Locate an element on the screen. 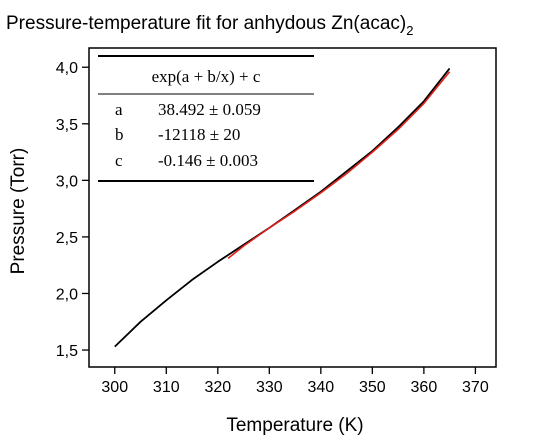 The image size is (550, 447). x-tick-label: 300 is located at coordinates (114, 387).